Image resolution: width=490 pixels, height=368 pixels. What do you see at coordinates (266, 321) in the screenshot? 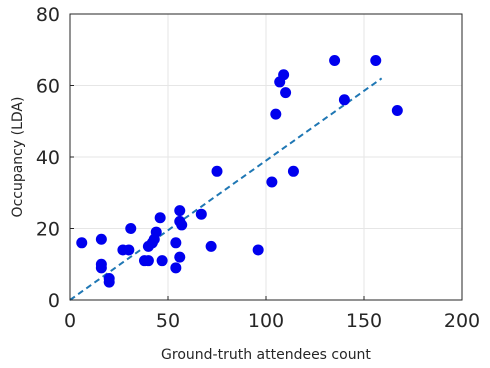
I see `x-tick-label: 100` at bounding box center [266, 321].